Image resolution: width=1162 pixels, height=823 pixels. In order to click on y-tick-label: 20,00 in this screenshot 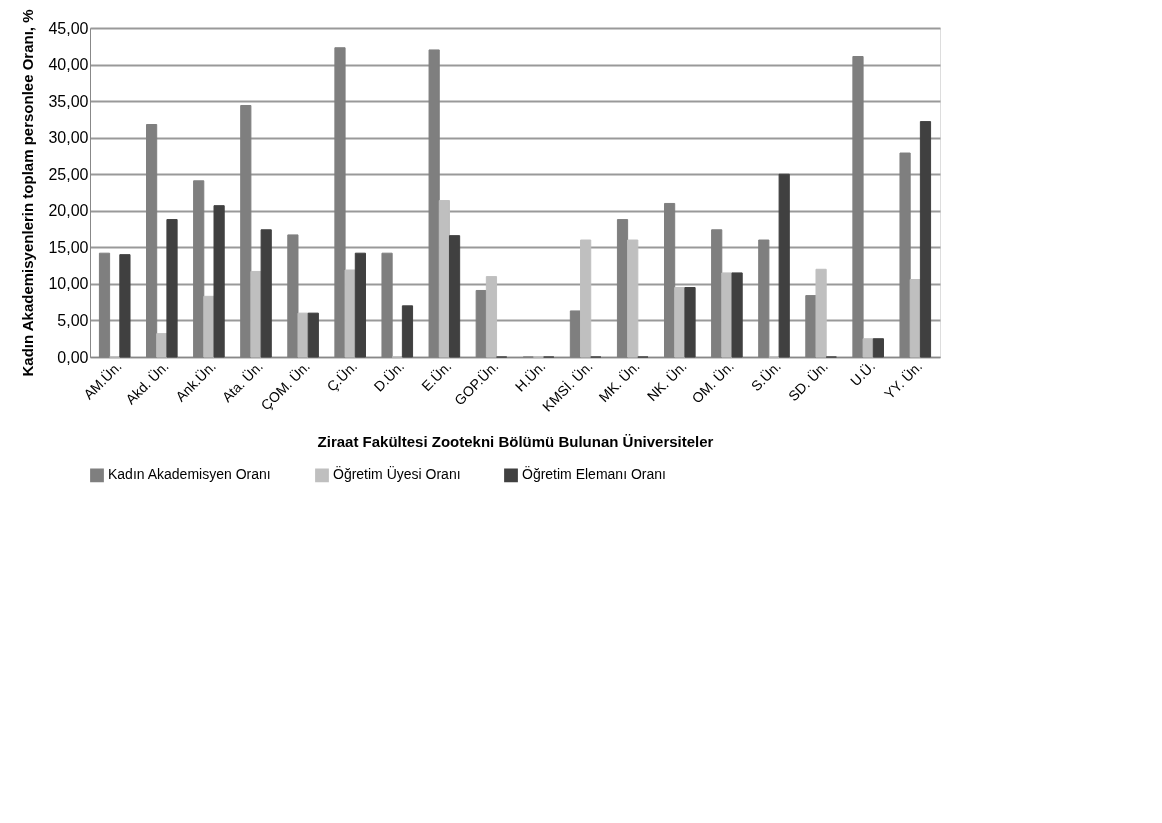, I will do `click(68, 211)`.